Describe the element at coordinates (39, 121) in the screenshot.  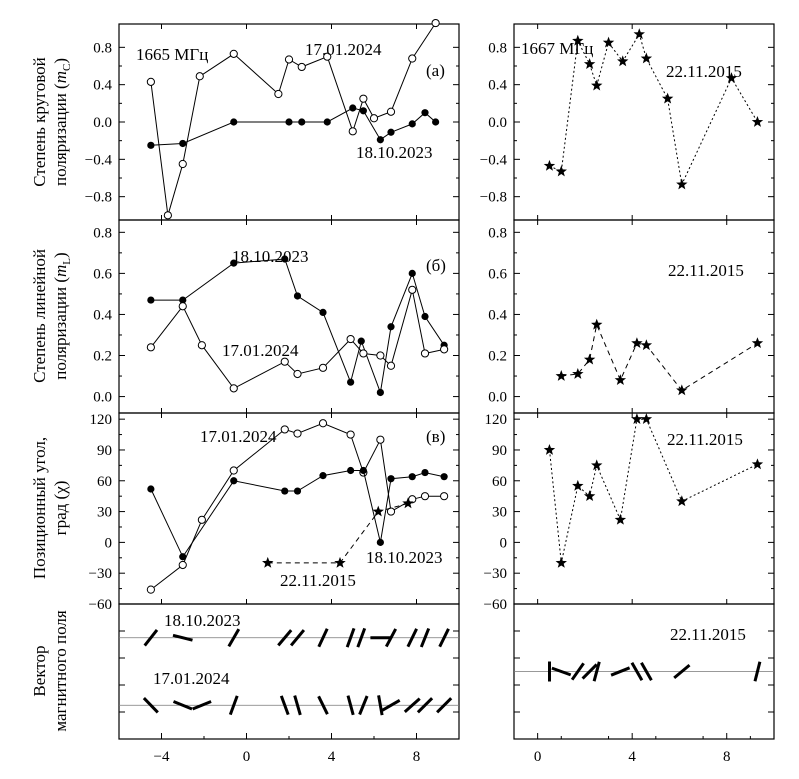
I see `y-axis-title-a-line1: Степень круговой` at that location.